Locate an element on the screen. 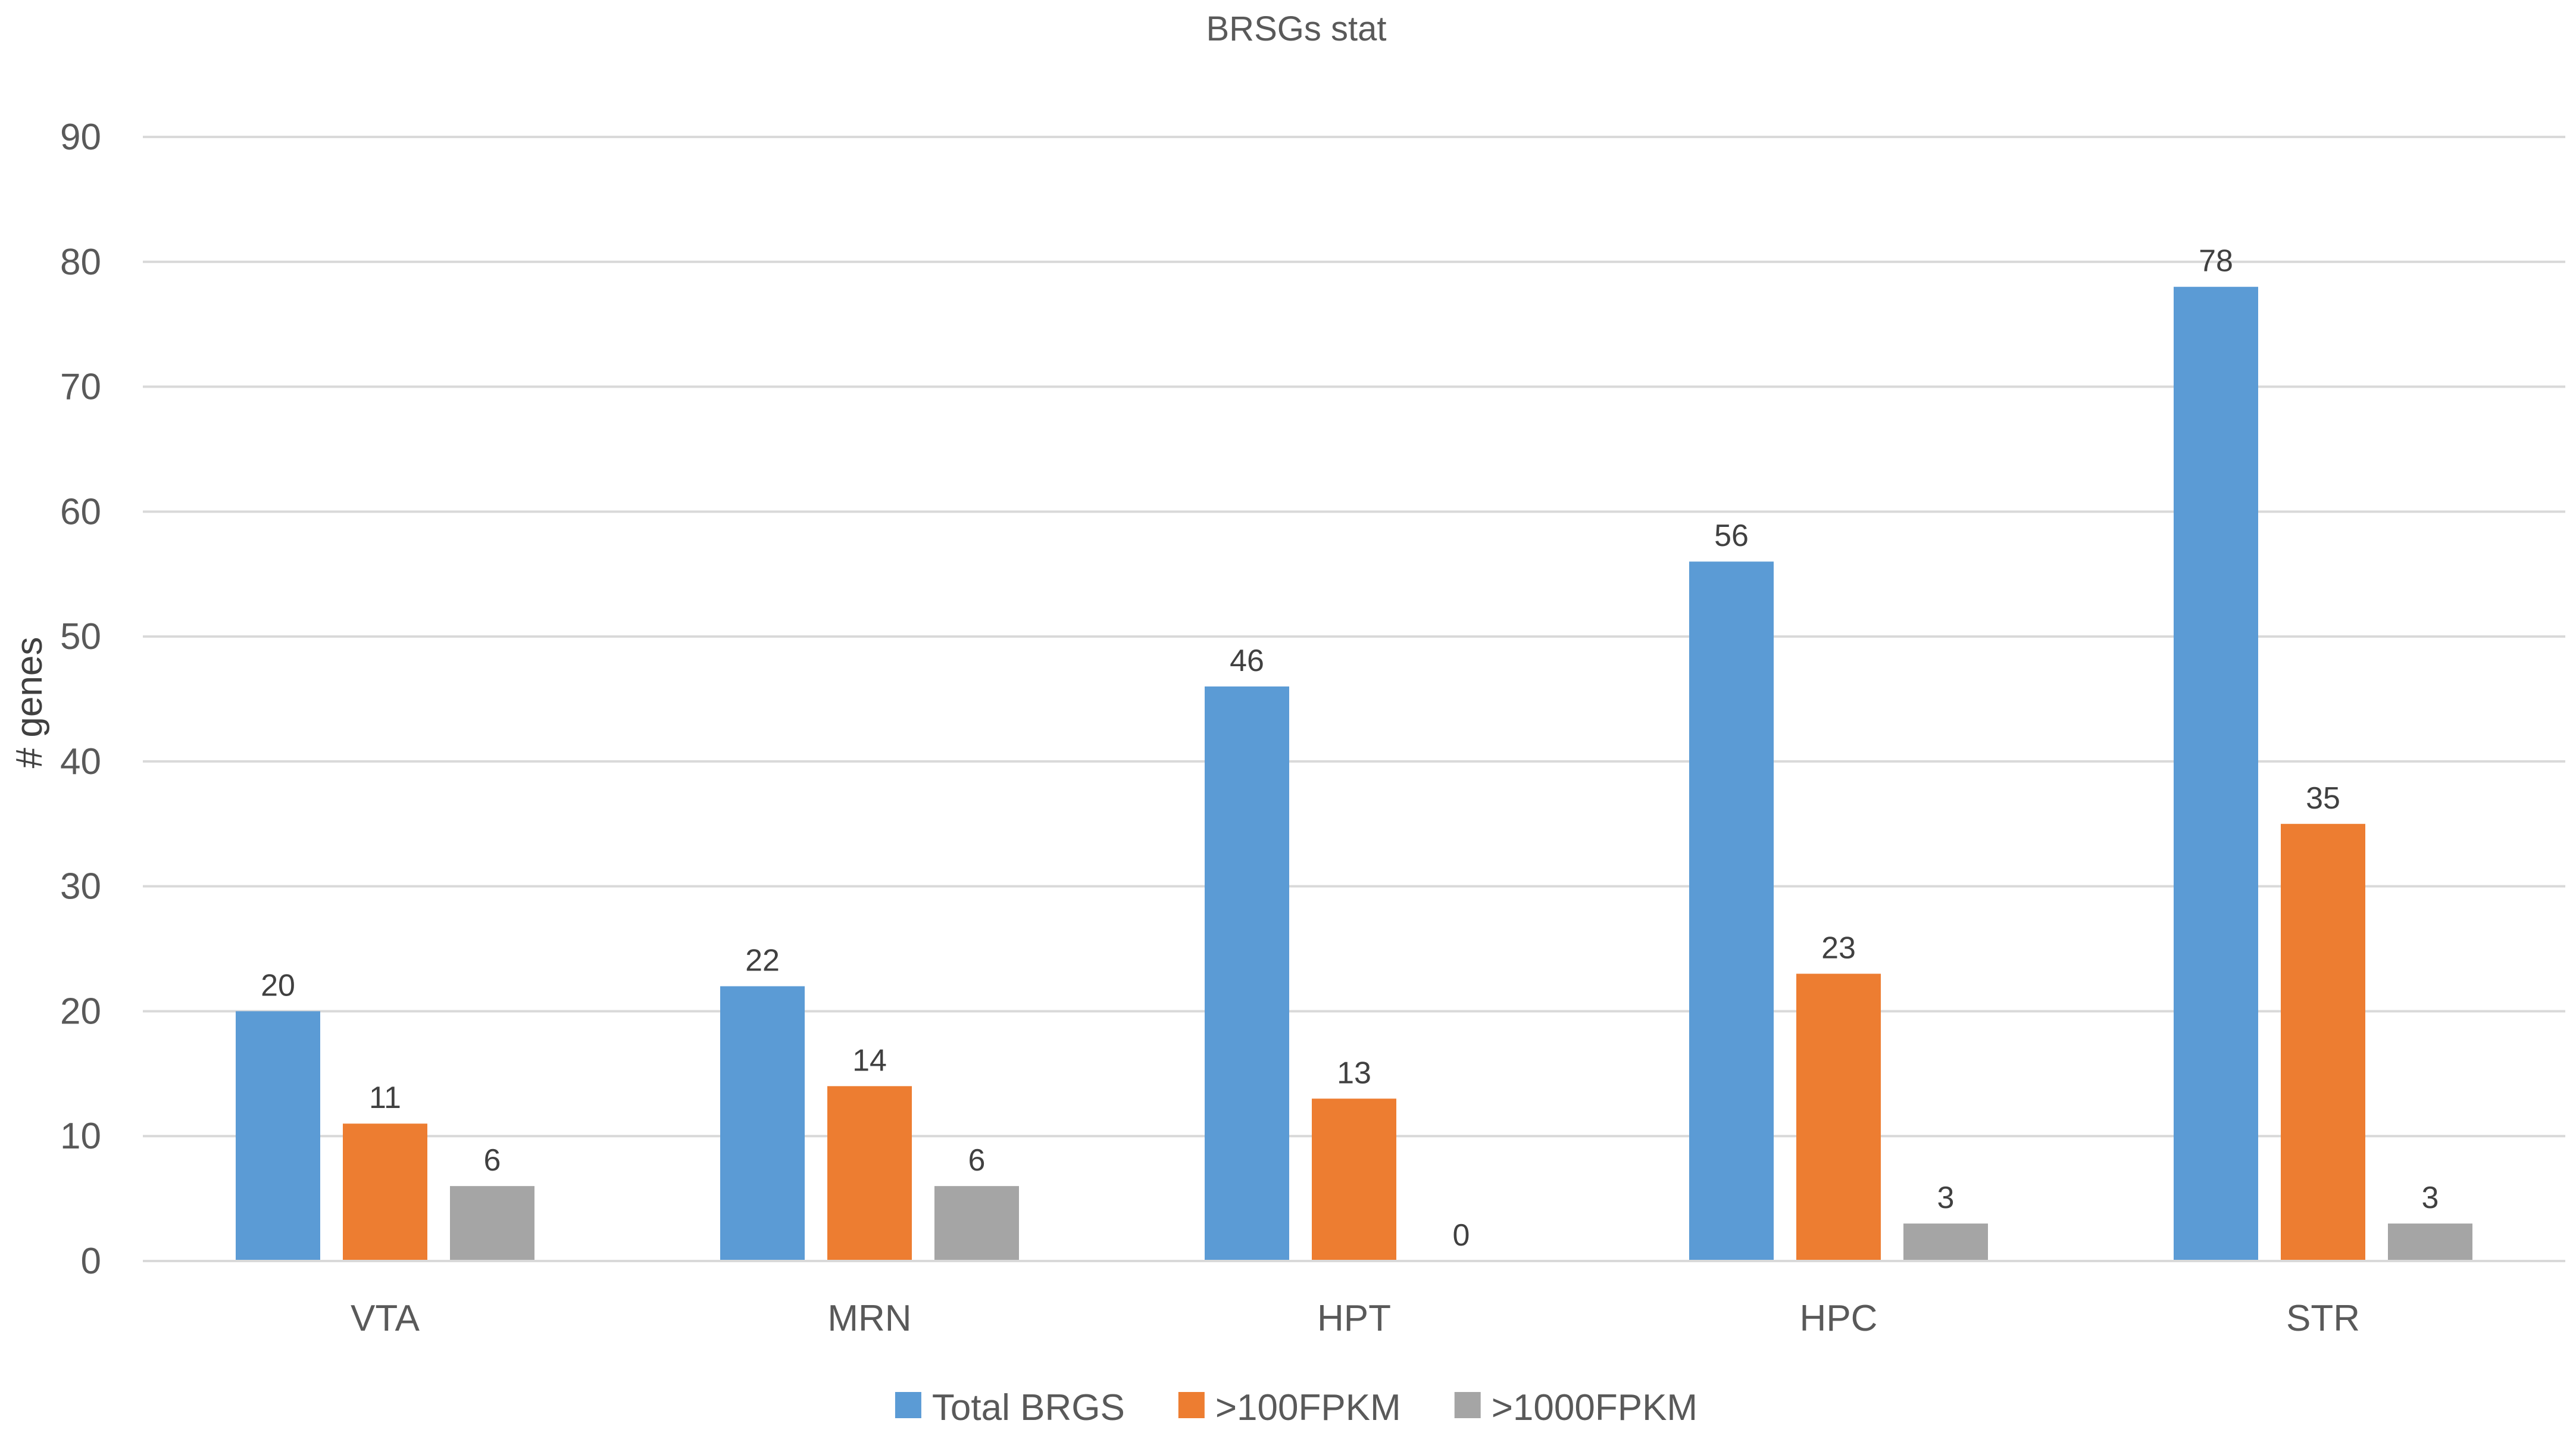 This screenshot has width=2576, height=1442. y-tick-label: 0 is located at coordinates (91, 1261).